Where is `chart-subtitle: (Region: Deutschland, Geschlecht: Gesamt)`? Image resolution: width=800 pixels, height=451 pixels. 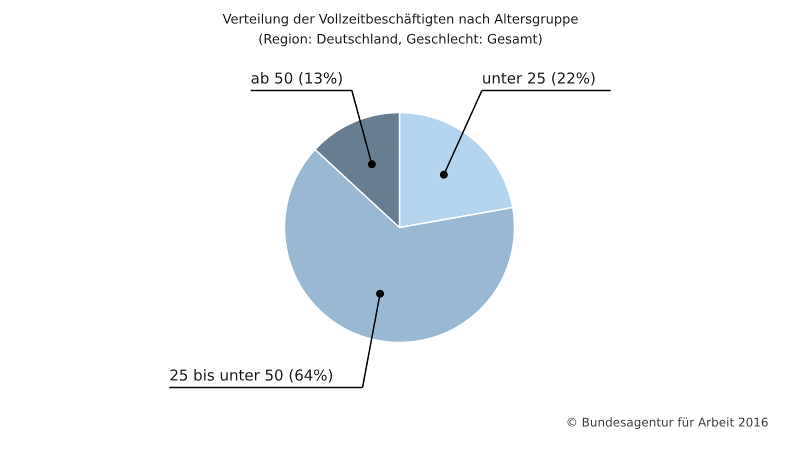
chart-subtitle: (Region: Deutschland, Geschlecht: Gesamt) is located at coordinates (400, 40).